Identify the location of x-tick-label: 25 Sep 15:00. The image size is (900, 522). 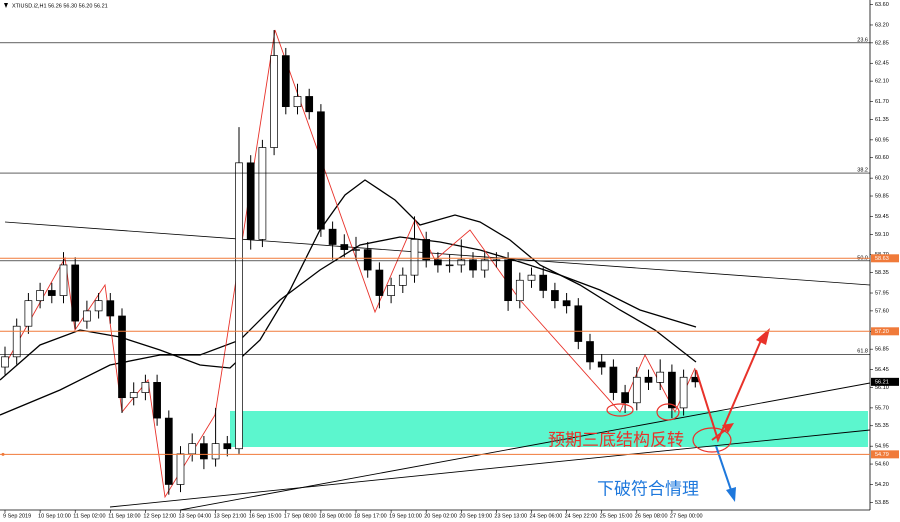
(616, 516).